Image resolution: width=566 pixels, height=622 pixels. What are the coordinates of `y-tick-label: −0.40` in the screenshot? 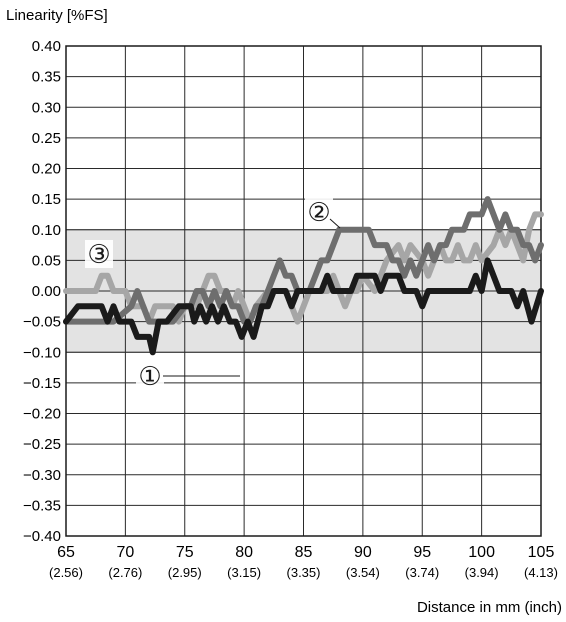 It's located at (42, 536).